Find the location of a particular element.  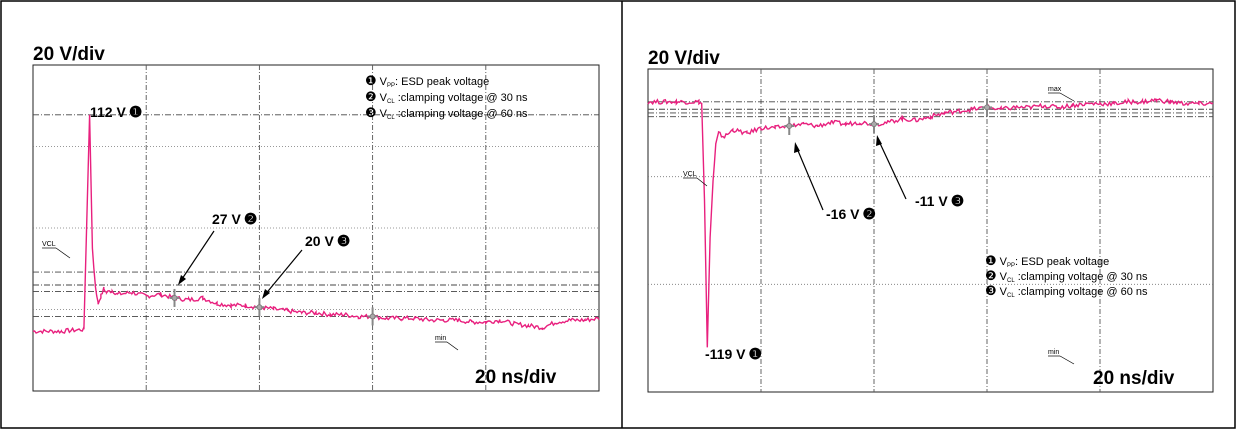

left-vcl-pointer is located at coordinates (63, 253).